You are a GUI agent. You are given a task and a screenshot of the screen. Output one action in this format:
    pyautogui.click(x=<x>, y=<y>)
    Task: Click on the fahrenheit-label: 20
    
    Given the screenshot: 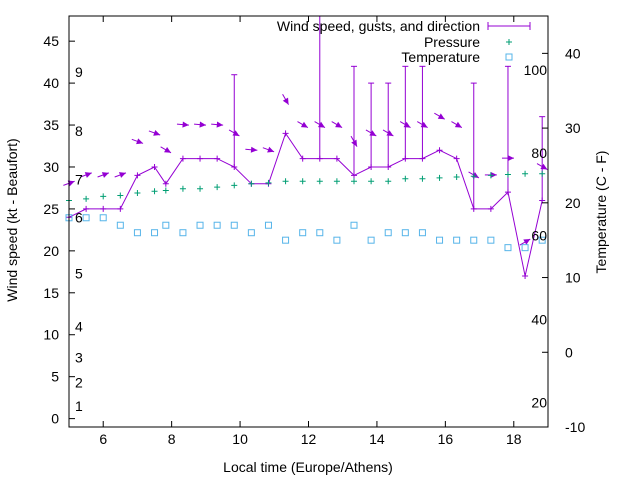 What is the action you would take?
    pyautogui.click(x=539, y=402)
    